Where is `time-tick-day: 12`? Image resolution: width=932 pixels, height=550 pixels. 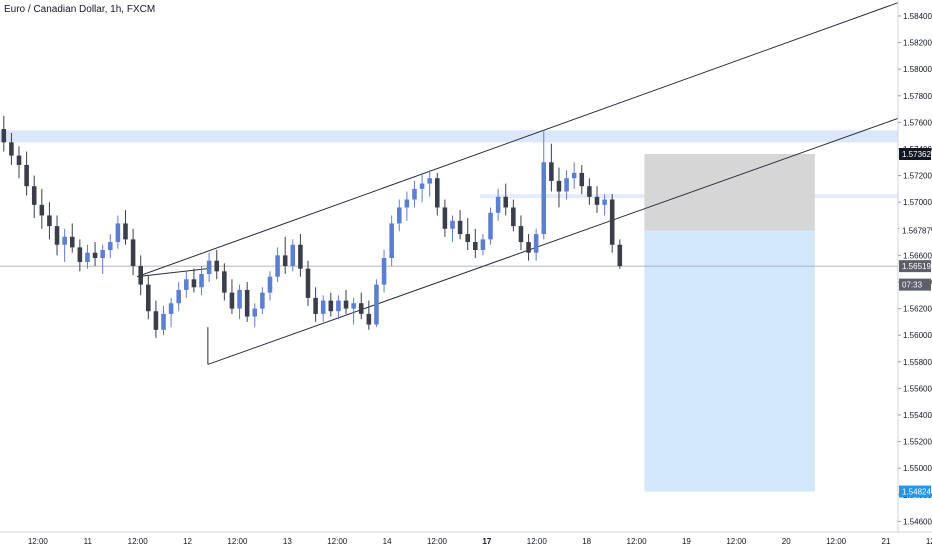 time-tick-day: 12 is located at coordinates (187, 541).